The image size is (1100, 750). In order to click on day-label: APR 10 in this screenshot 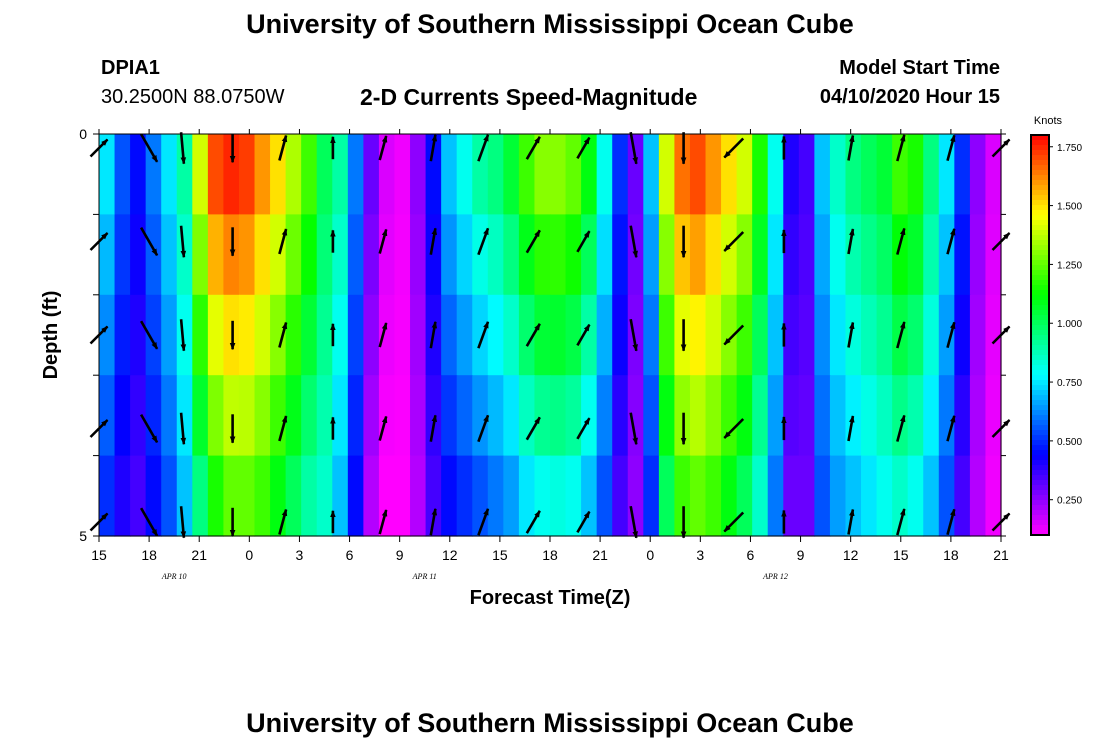, I will do `click(174, 576)`.